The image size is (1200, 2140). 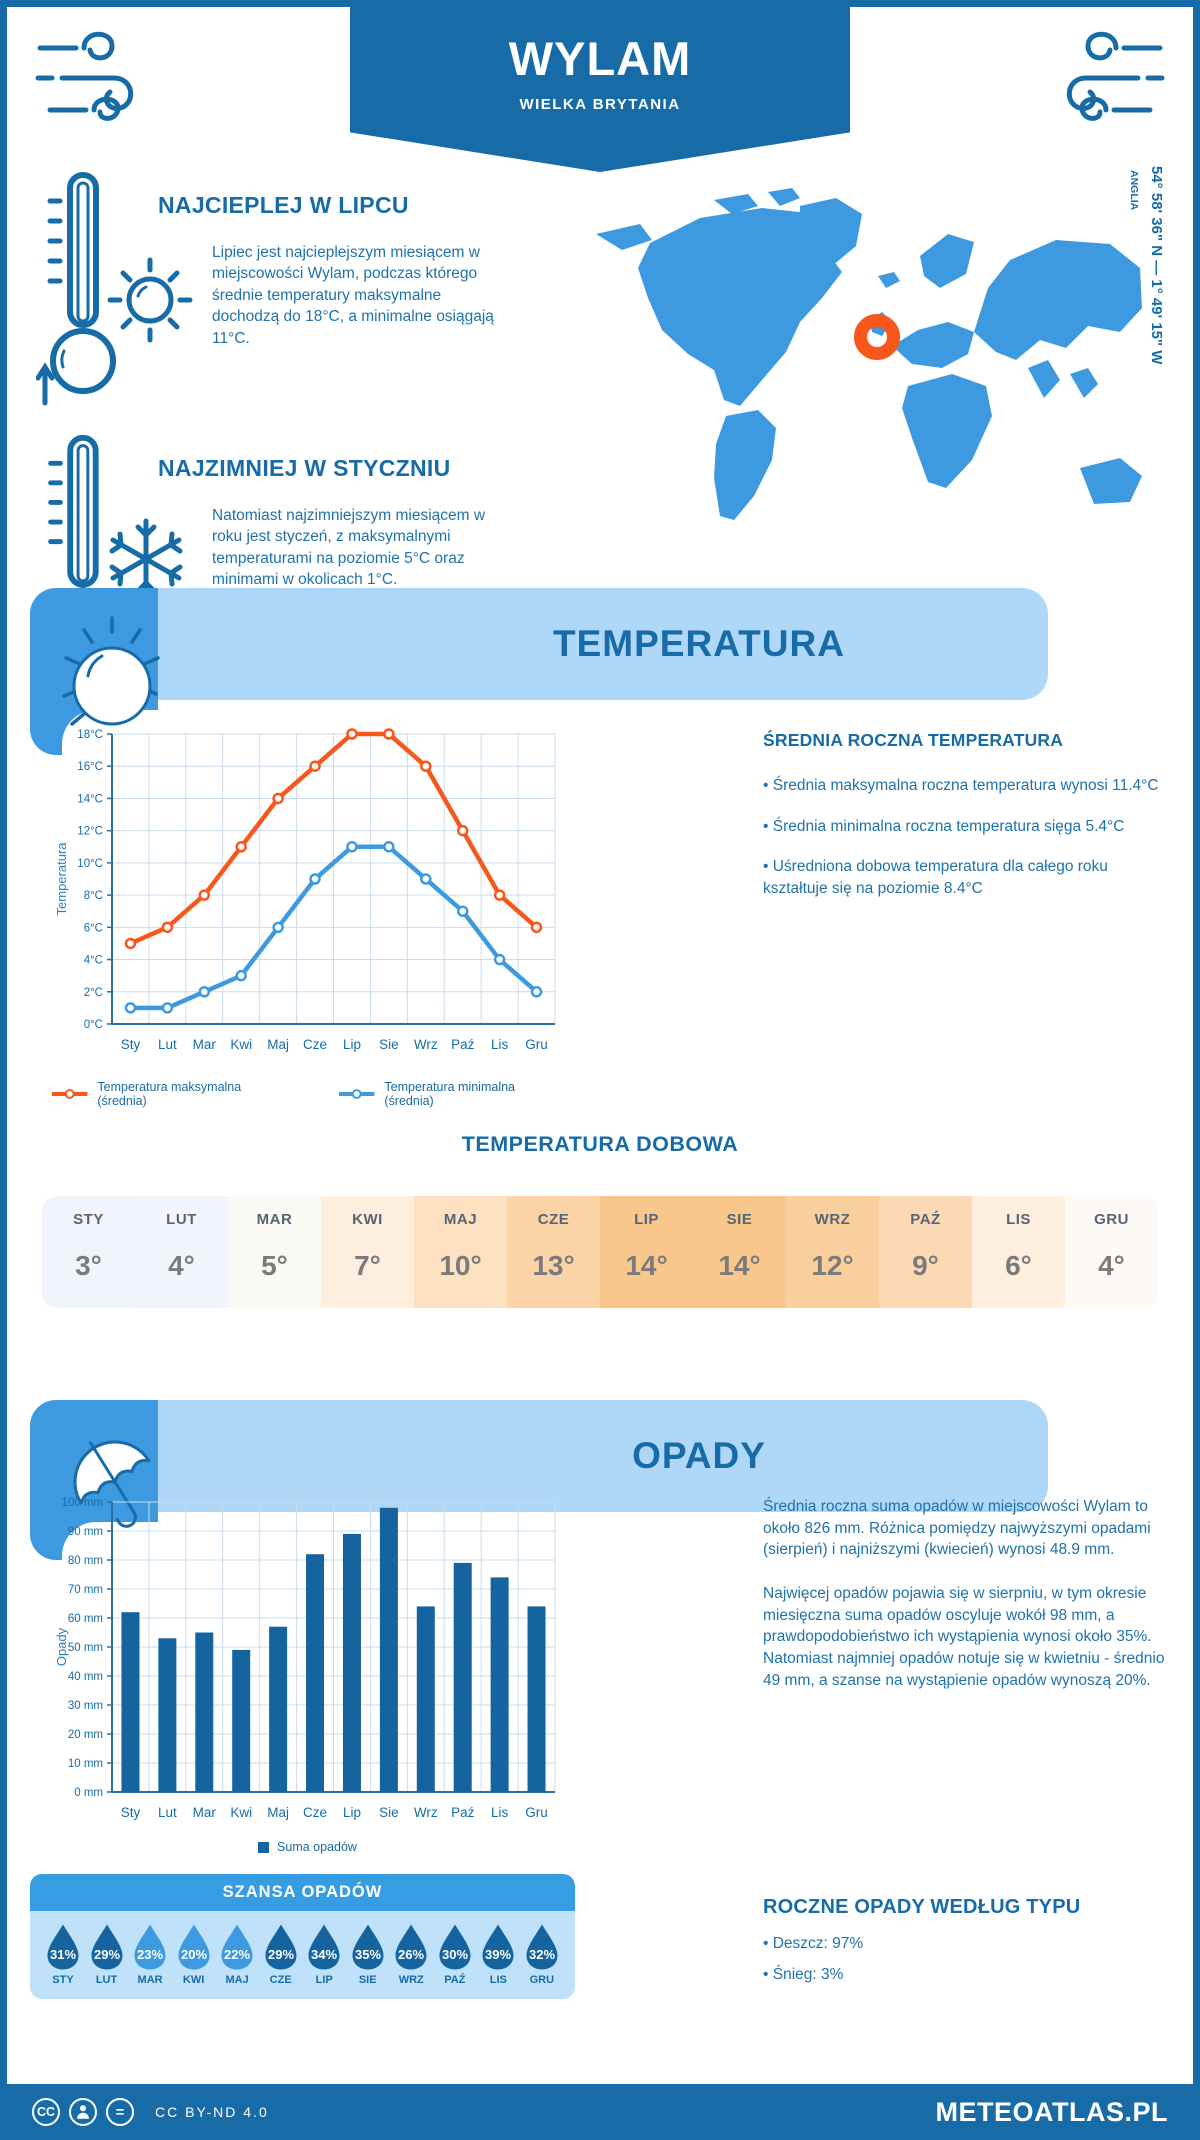 What do you see at coordinates (536, 1812) in the screenshot?
I see `svg-text: Gru` at bounding box center [536, 1812].